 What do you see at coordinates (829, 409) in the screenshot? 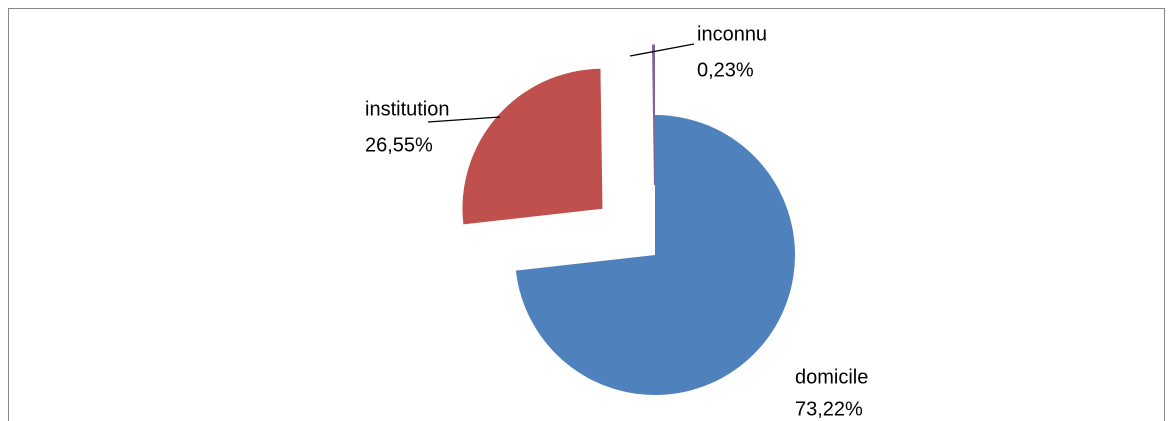
I see `slice-value-label: 73,22%` at bounding box center [829, 409].